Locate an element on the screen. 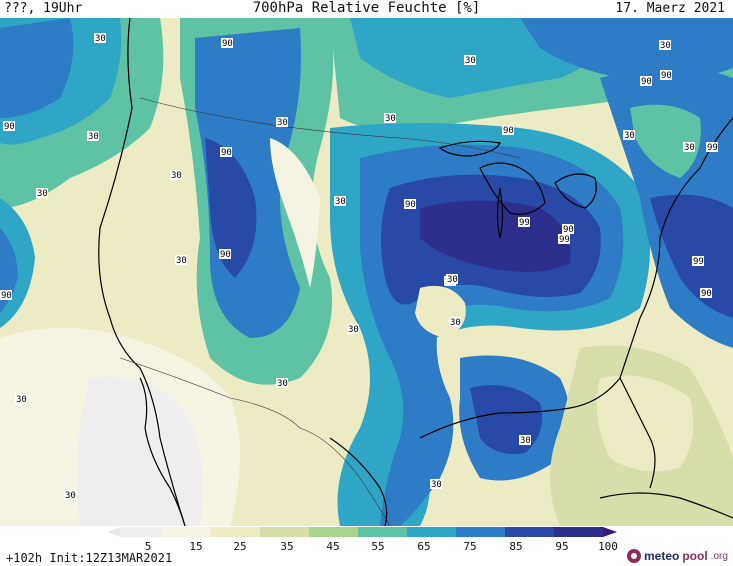  legend-tick: 35 is located at coordinates (287, 546).